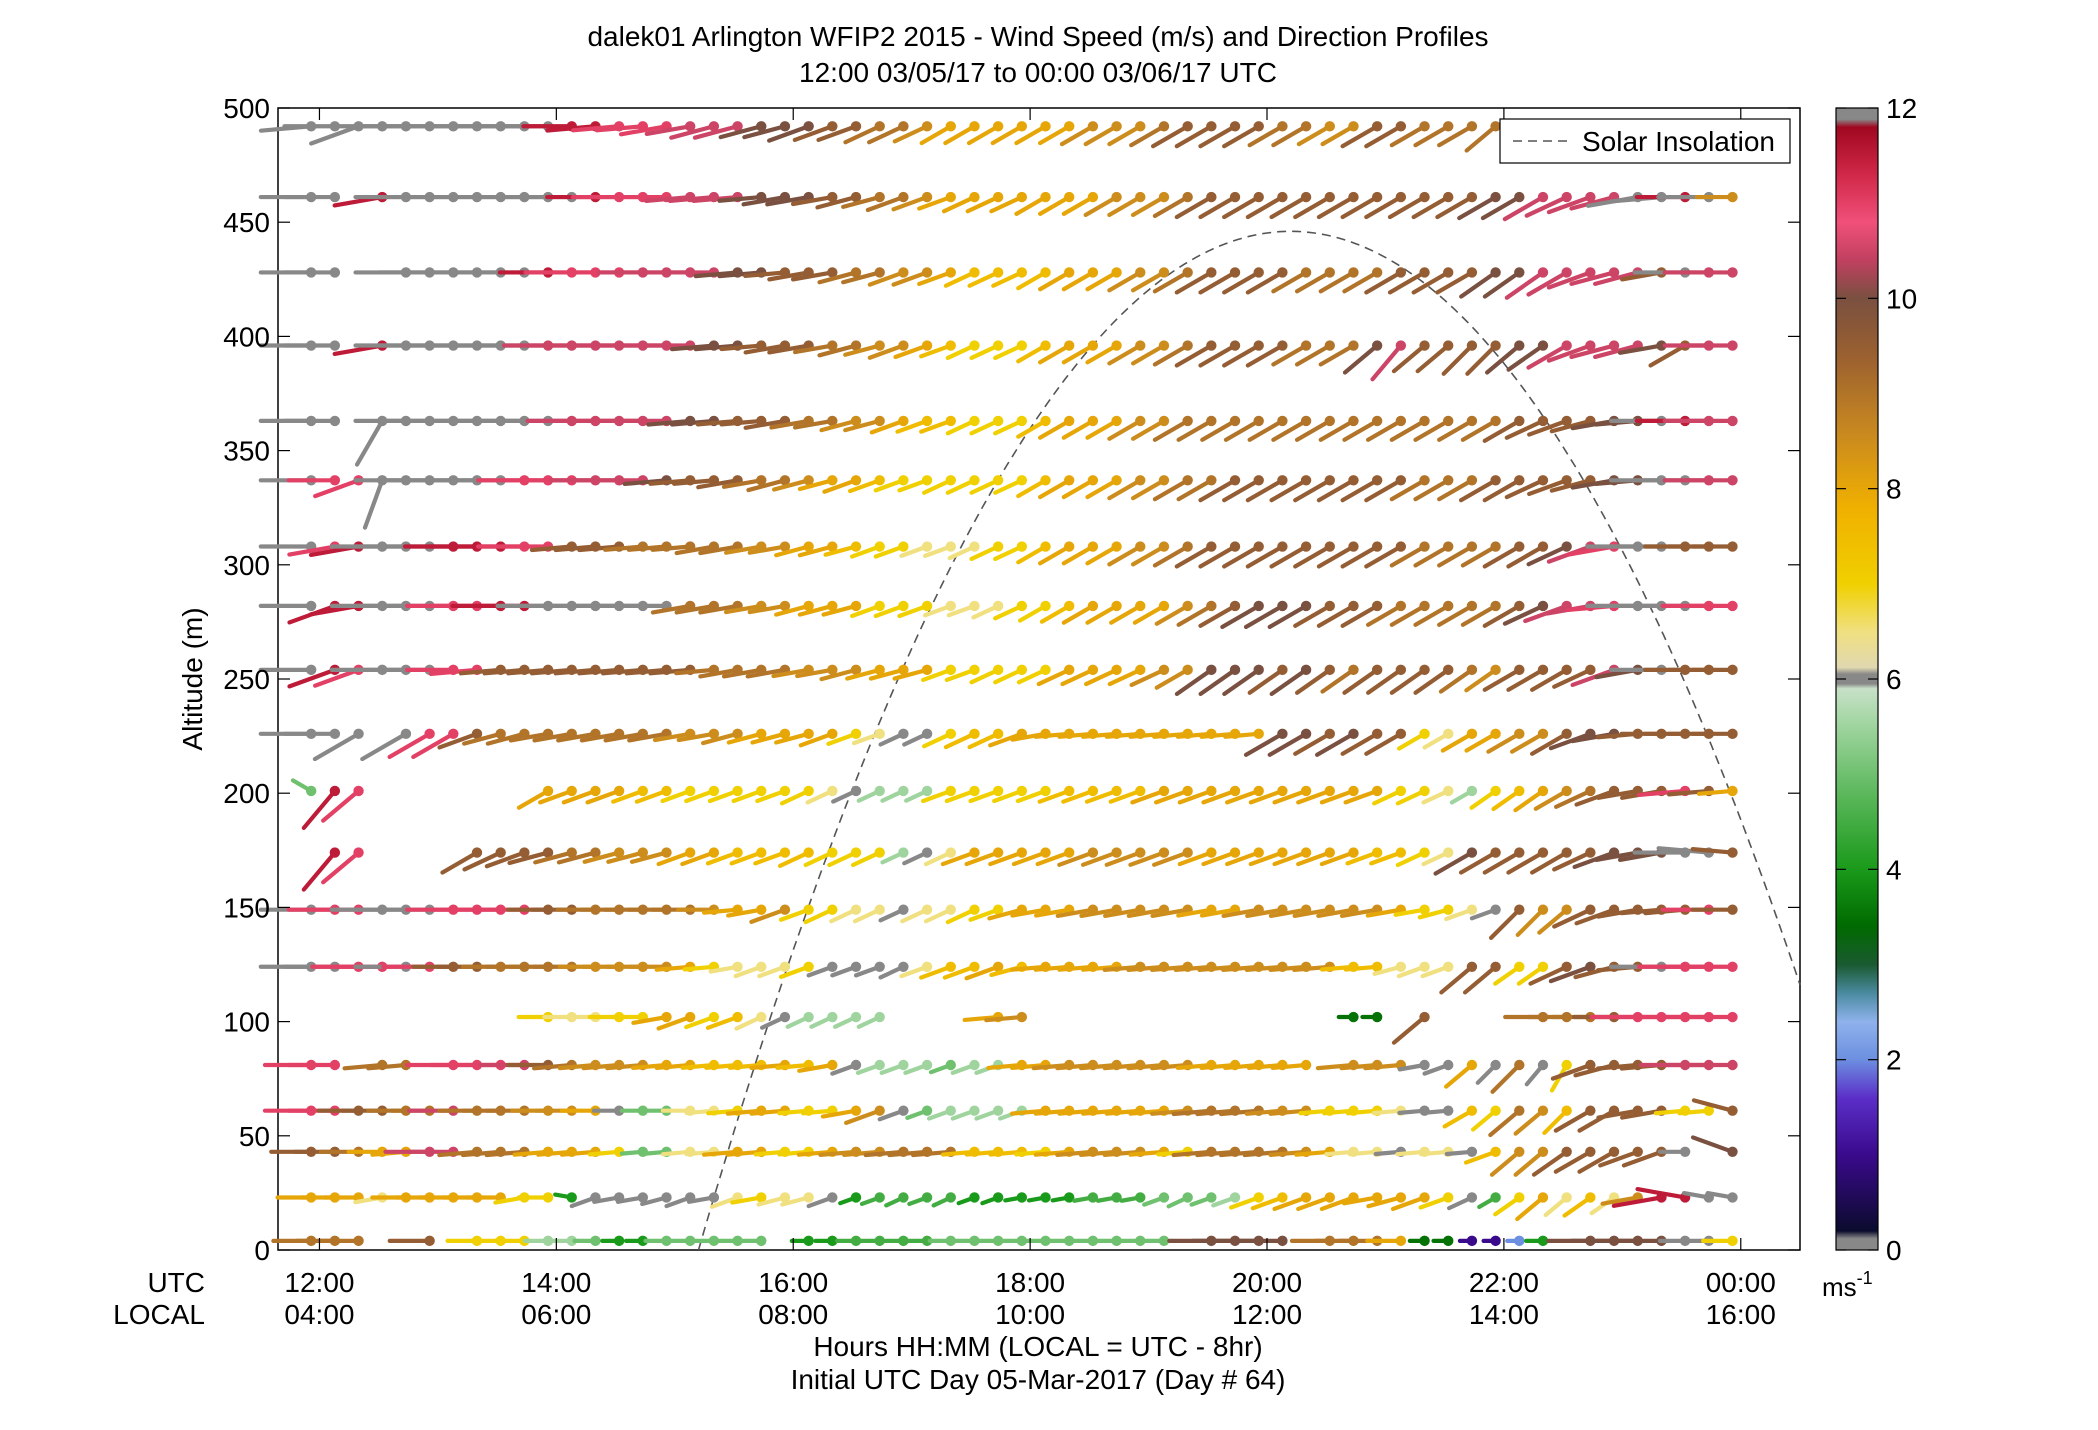  What do you see at coordinates (1847, 1285) in the screenshot?
I see `colorbar-unit: ms-1` at bounding box center [1847, 1285].